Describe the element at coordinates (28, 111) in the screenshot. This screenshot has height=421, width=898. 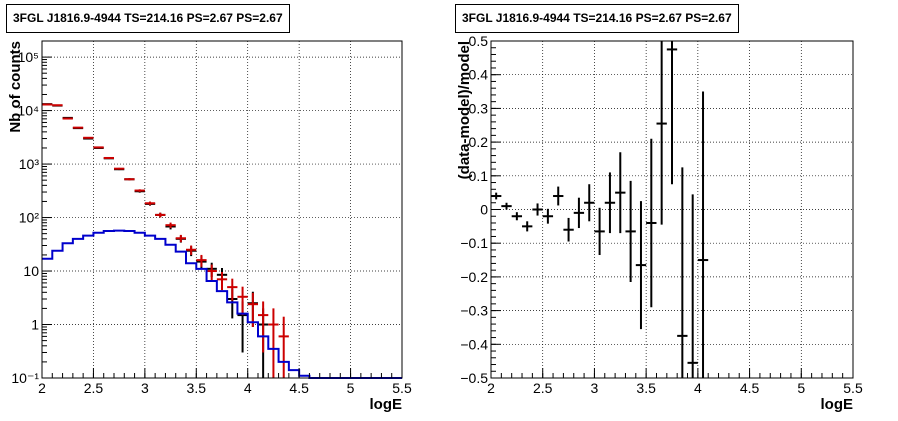
I see `y-tick-label: 10⁴` at that location.